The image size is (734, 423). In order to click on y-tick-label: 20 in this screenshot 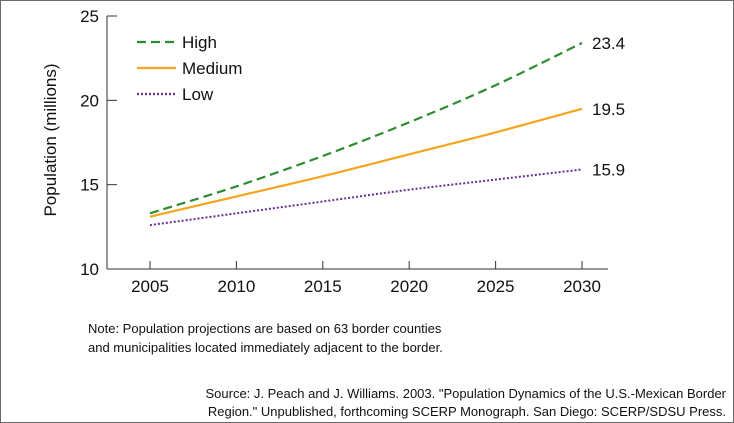, I will do `click(89, 100)`.